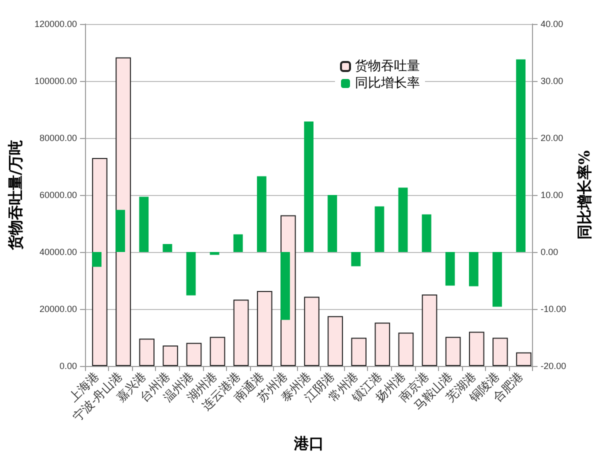 This screenshot has height=456, width=600. What do you see at coordinates (58, 195) in the screenshot?
I see `y-tick-label: 60000.00` at bounding box center [58, 195].